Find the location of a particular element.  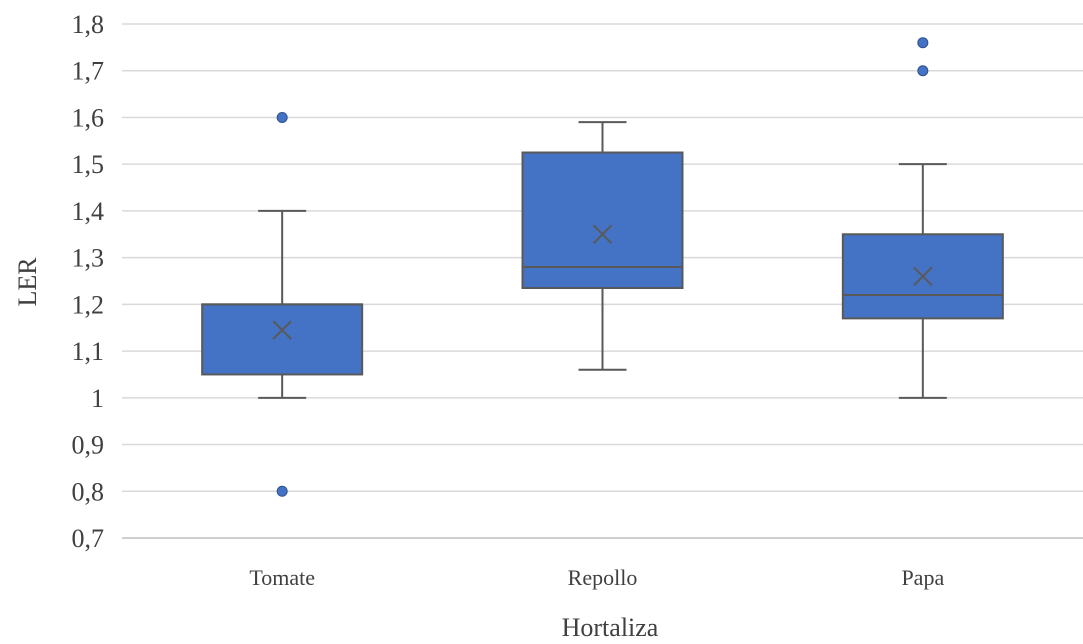

y-tick-label: 1,8 is located at coordinates (88, 24).